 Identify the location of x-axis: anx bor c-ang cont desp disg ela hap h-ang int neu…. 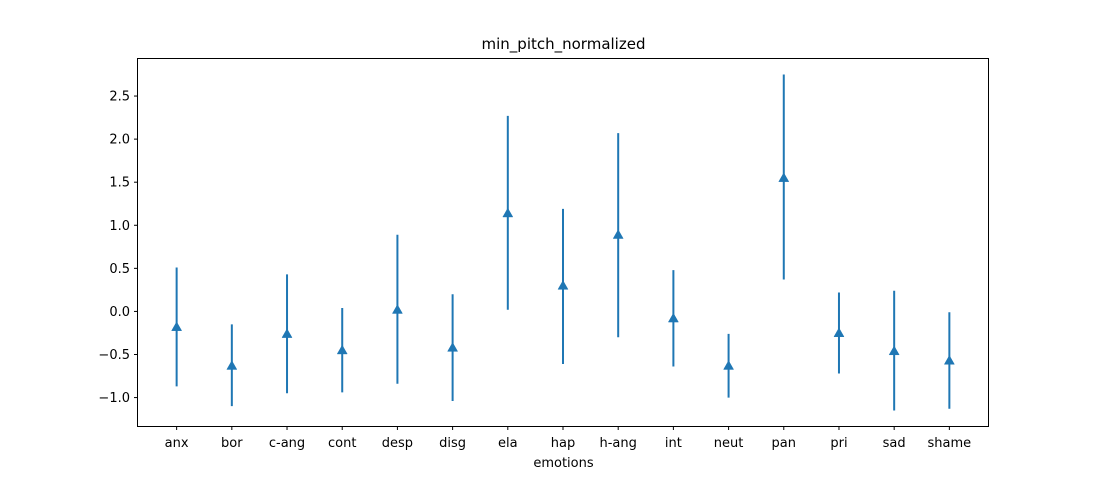
(568, 438).